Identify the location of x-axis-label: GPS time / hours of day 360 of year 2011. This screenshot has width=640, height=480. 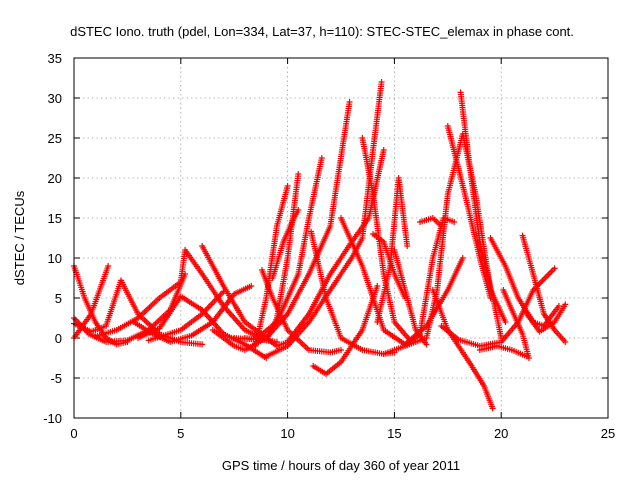
(341, 465).